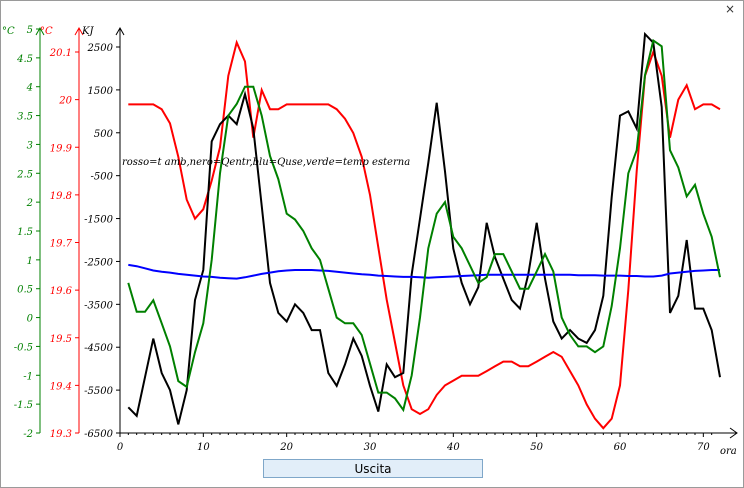 This screenshot has height=488, width=744. I want to click on green-axis-arrow, so click(40, 31).